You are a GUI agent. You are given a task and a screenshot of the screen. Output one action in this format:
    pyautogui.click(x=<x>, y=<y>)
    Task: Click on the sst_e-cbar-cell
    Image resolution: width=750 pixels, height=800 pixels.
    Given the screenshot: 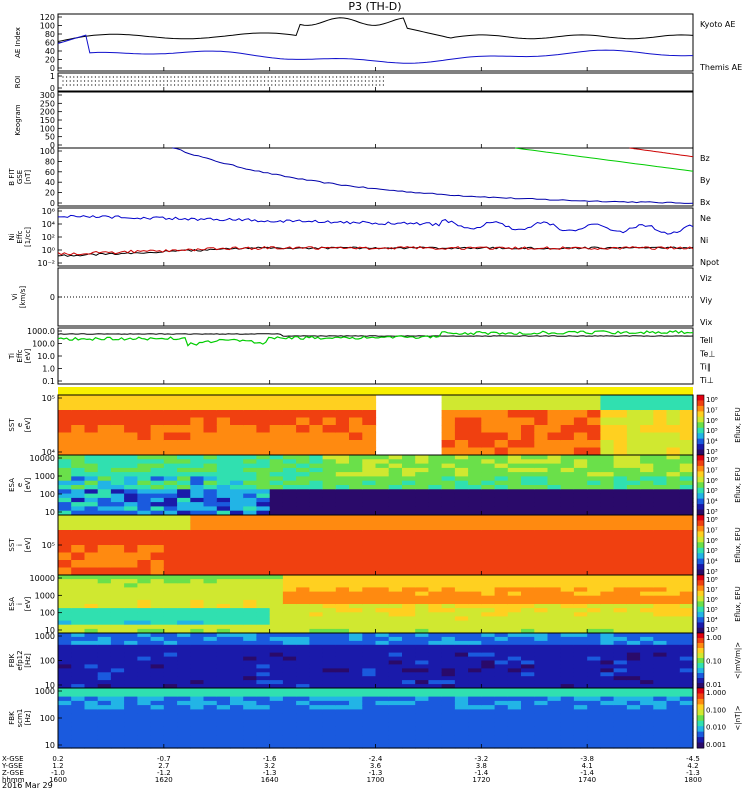 What is the action you would take?
    pyautogui.click(x=700, y=451)
    